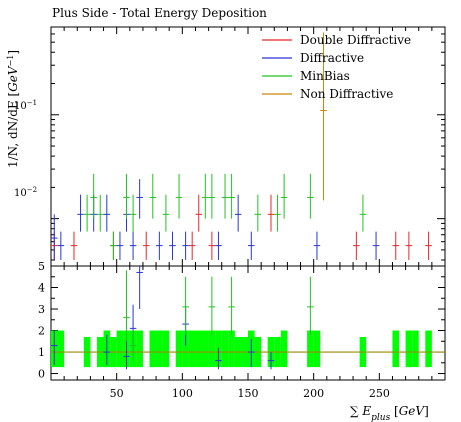  Describe the element at coordinates (41, 309) in the screenshot. I see `ratio-y-tick-label: 3` at that location.